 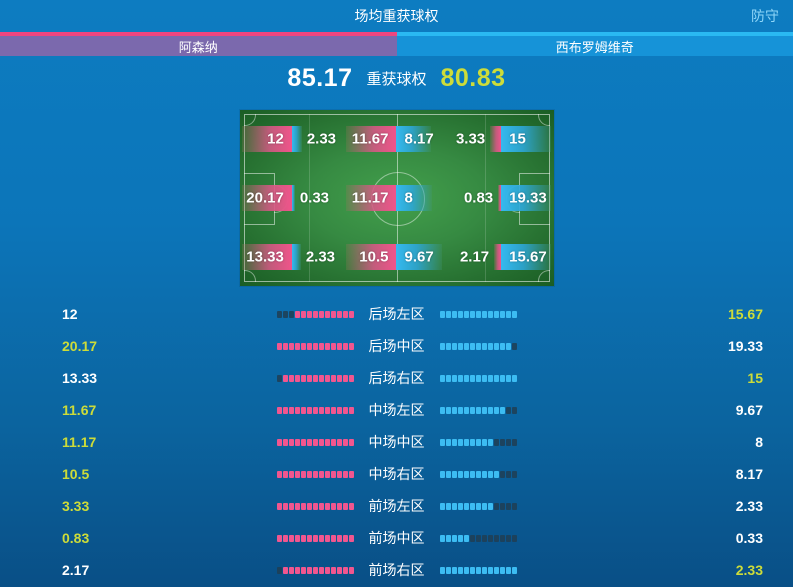 What do you see at coordinates (594, 44) in the screenshot?
I see `team-away-tab: 西布罗姆维奇` at bounding box center [594, 44].